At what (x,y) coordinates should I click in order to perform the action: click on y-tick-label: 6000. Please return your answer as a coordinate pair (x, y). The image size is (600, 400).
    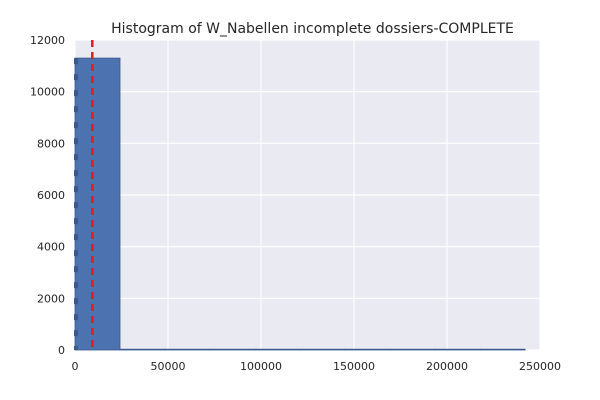
    Looking at the image, I should click on (51, 195).